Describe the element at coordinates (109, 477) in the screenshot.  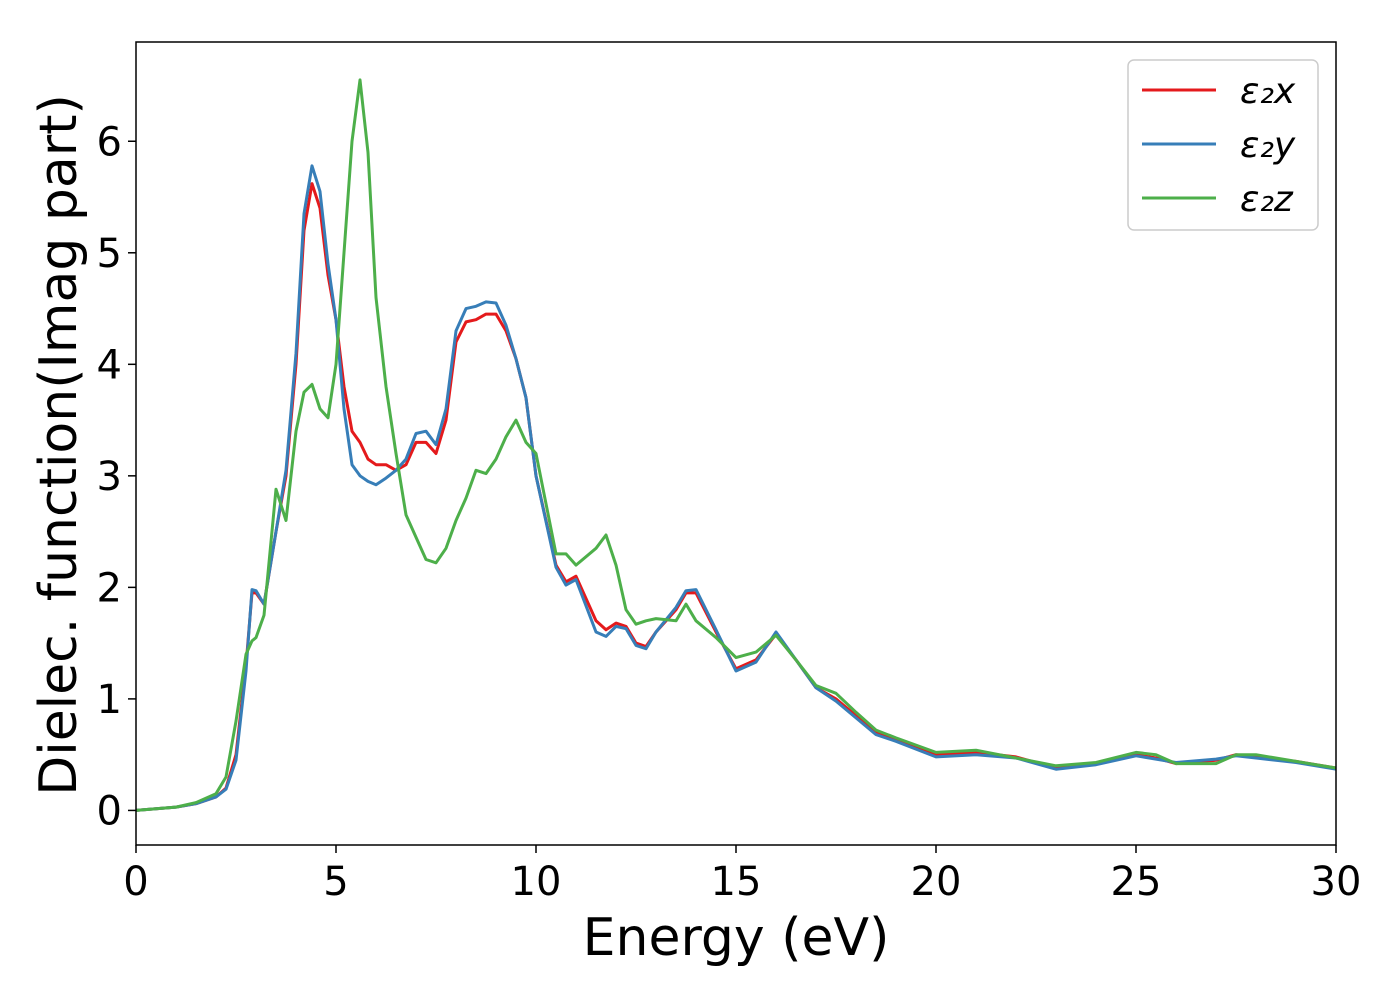
I see `y-tick-label: 3` at that location.